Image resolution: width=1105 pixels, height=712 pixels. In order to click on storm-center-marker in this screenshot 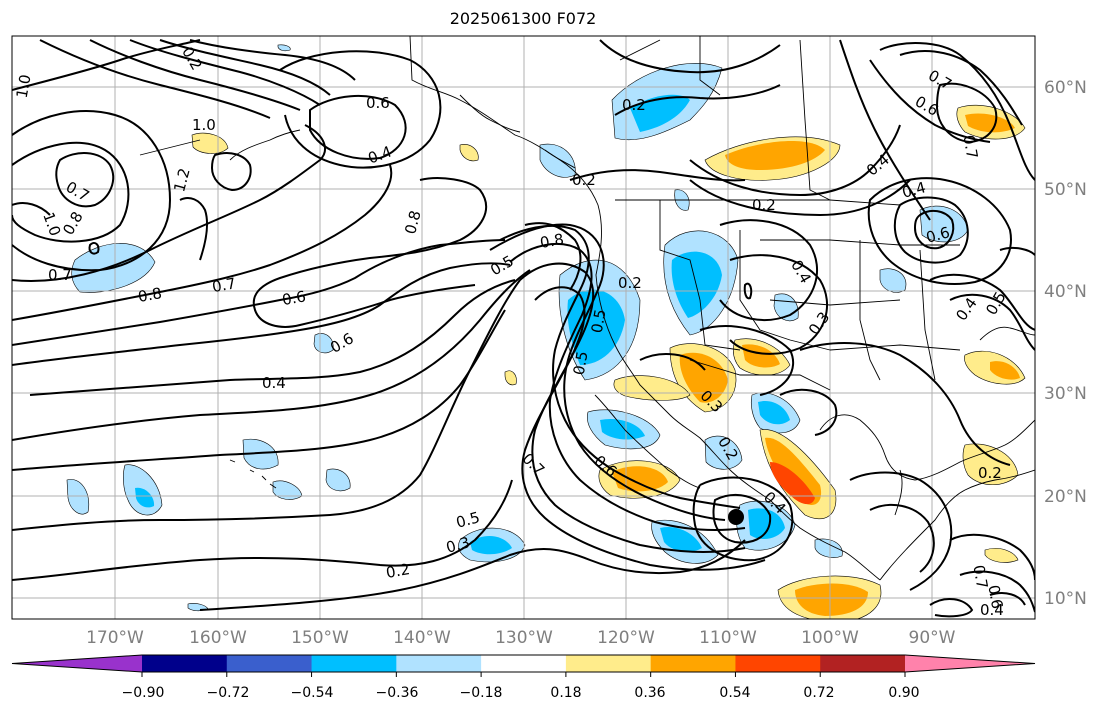, I will do `click(736, 517)`.